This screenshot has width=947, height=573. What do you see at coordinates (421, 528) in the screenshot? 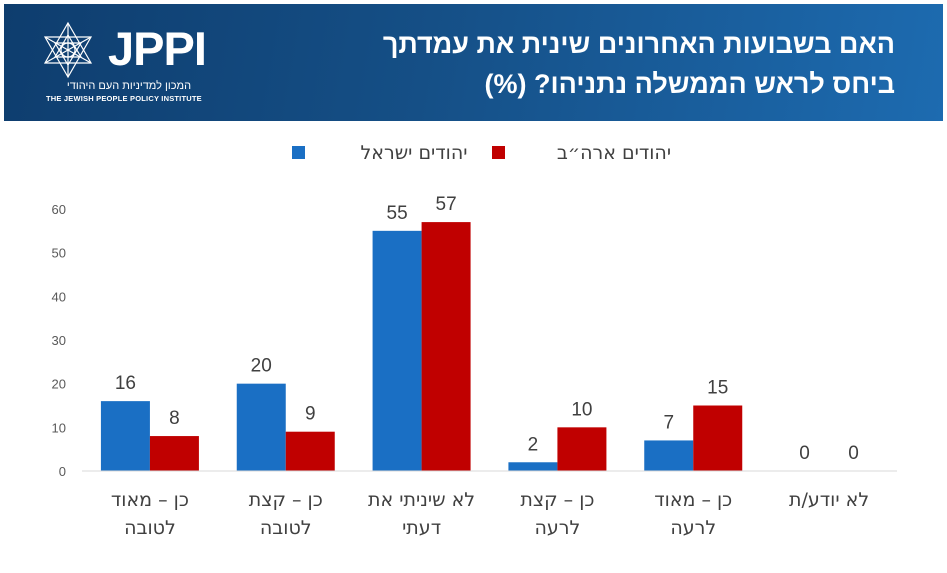
I see `x-tick-label: דעתי` at bounding box center [421, 528].